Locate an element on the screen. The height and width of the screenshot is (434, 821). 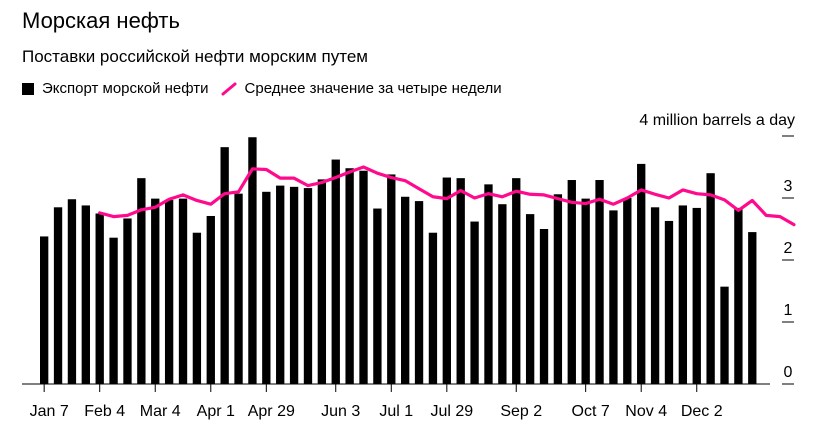
y-tick-label: 0 is located at coordinates (788, 372).